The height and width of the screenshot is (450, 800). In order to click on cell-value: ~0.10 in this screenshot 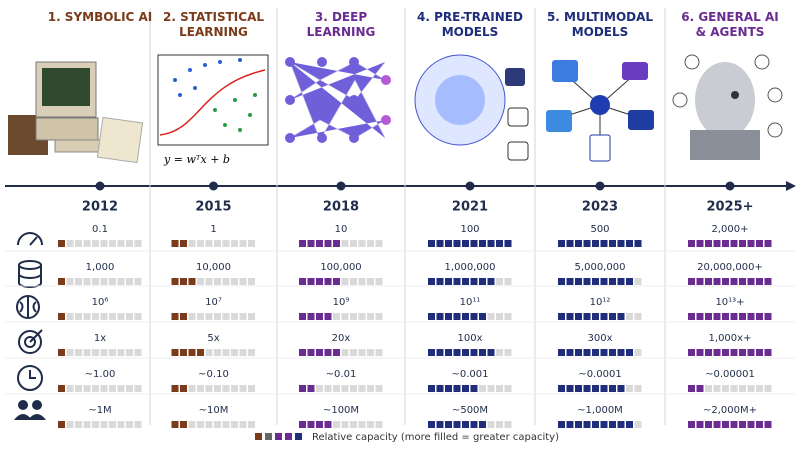, I will do `click(213, 374)`.